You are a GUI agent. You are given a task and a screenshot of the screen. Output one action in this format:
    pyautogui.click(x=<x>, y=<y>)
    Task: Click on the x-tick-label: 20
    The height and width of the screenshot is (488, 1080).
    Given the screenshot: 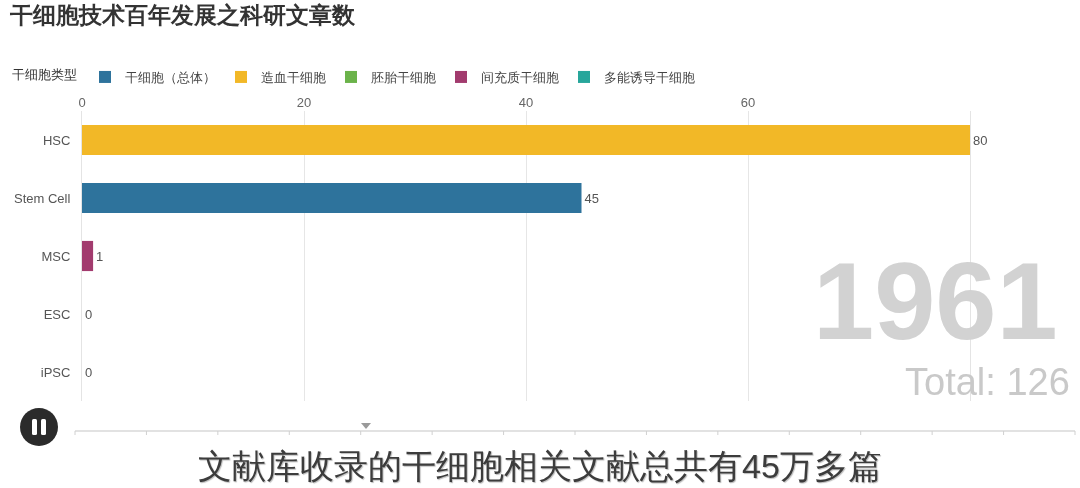 What is the action you would take?
    pyautogui.click(x=304, y=103)
    